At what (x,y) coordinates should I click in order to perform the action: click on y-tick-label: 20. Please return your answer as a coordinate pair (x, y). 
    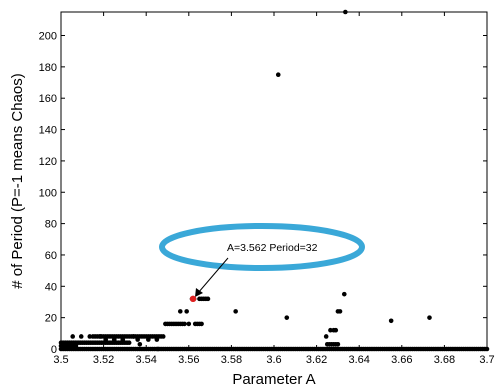
    Looking at the image, I should click on (51, 319).